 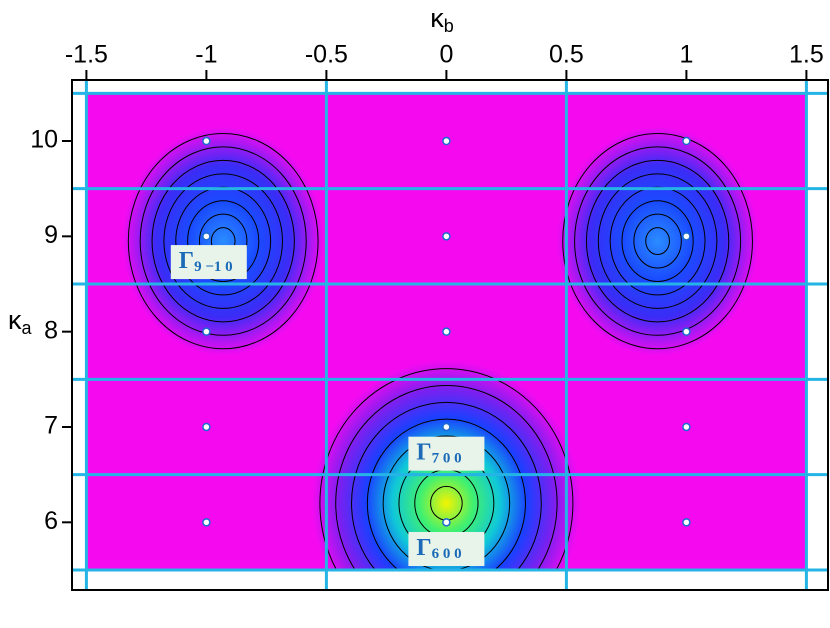 What do you see at coordinates (806, 55) in the screenshot?
I see `x-tick-label: 1.5` at bounding box center [806, 55].